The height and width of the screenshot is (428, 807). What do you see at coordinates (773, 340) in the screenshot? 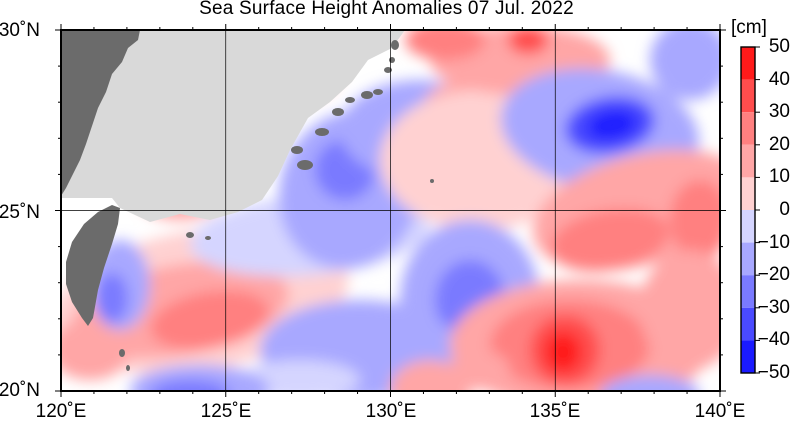
I see `colorbar-tick-label: −40` at bounding box center [773, 340].